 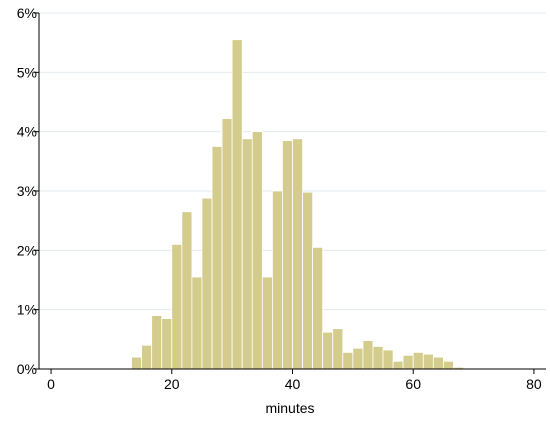 What do you see at coordinates (51, 384) in the screenshot?
I see `x-tick-label: 0` at bounding box center [51, 384].